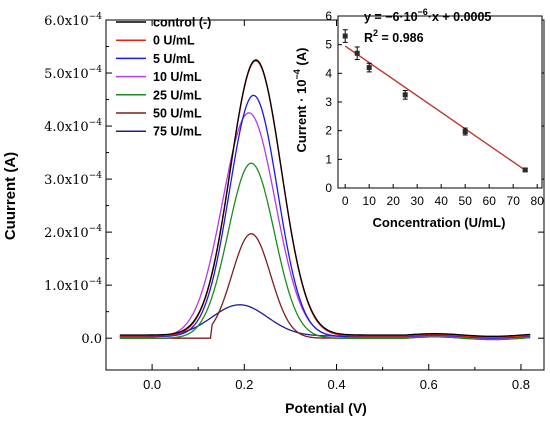 This screenshot has height=422, width=550. Describe the element at coordinates (328, 73) in the screenshot. I see `inset-y-tick-label: 4` at that location.